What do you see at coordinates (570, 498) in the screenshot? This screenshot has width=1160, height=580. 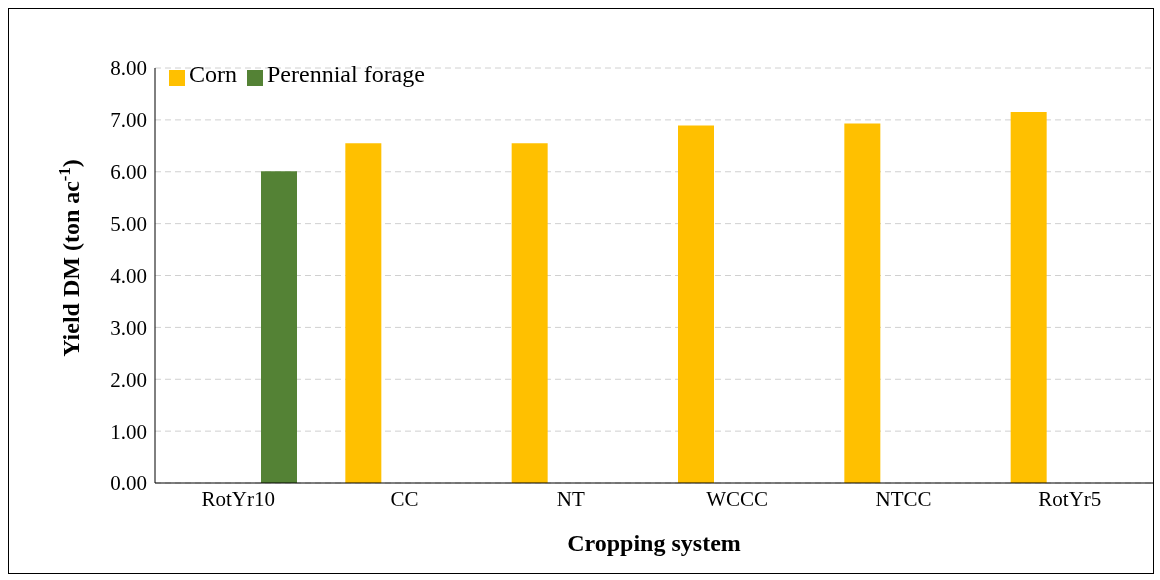 I see `x-tick-label: NT` at bounding box center [570, 498].